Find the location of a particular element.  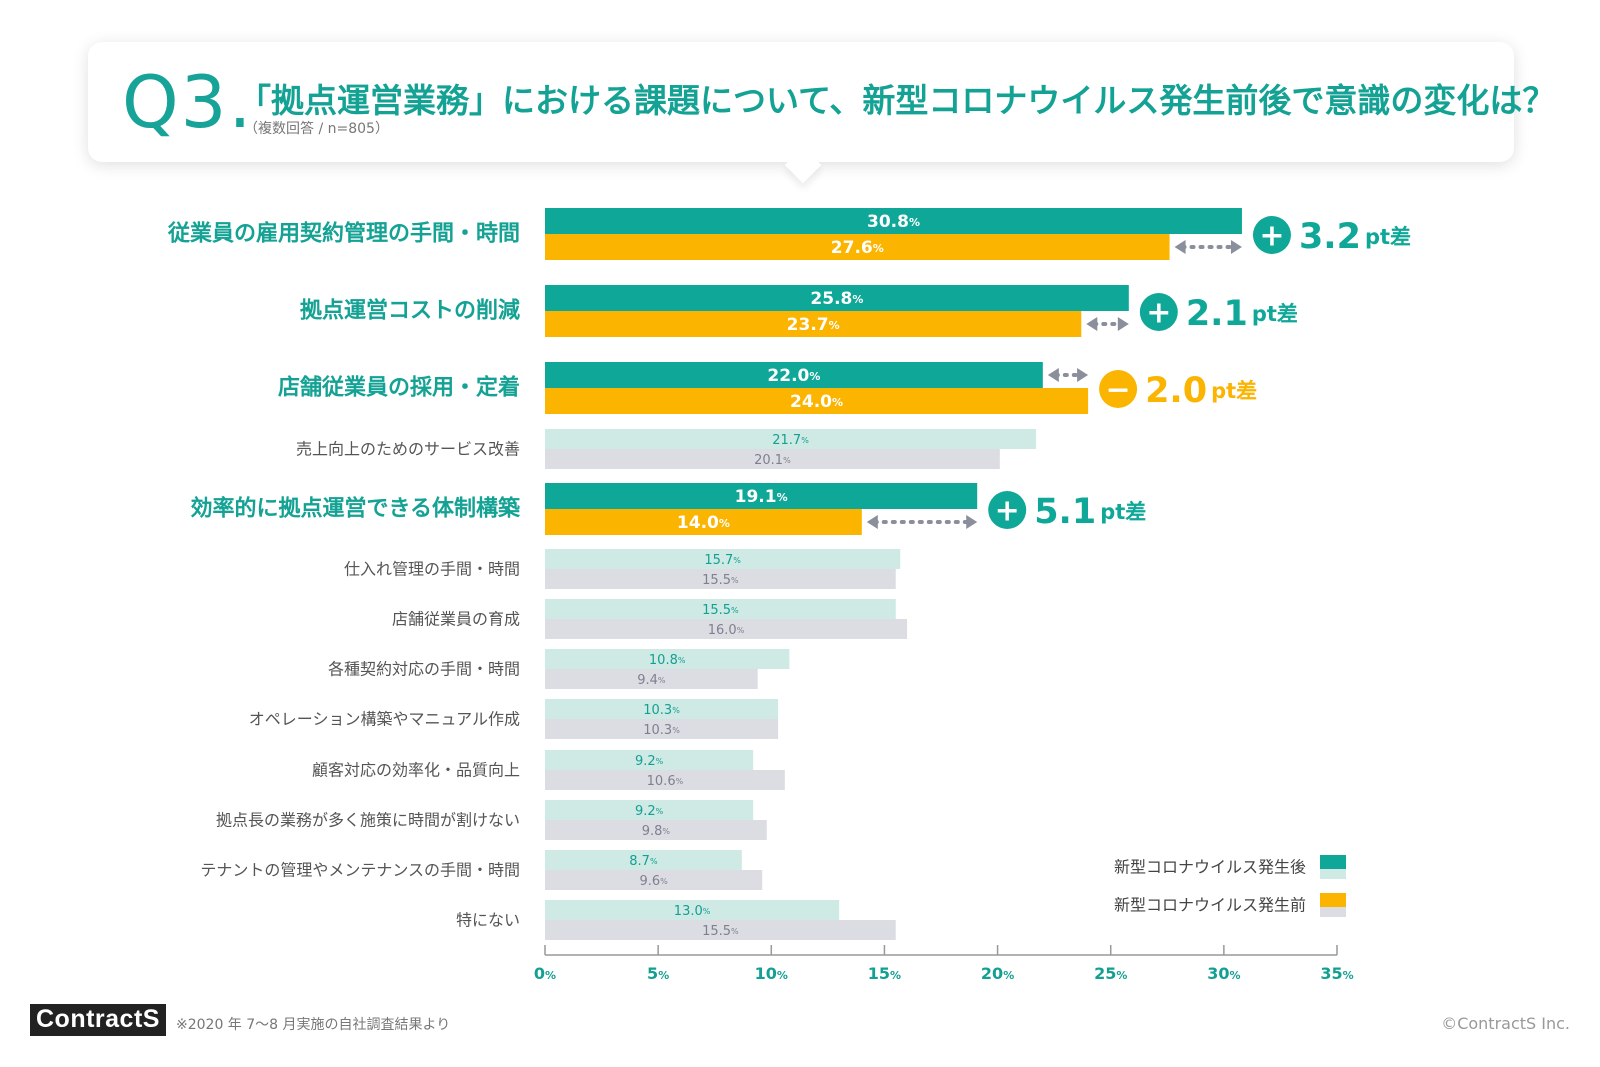

value-label-before: 9.8% is located at coordinates (656, 831).